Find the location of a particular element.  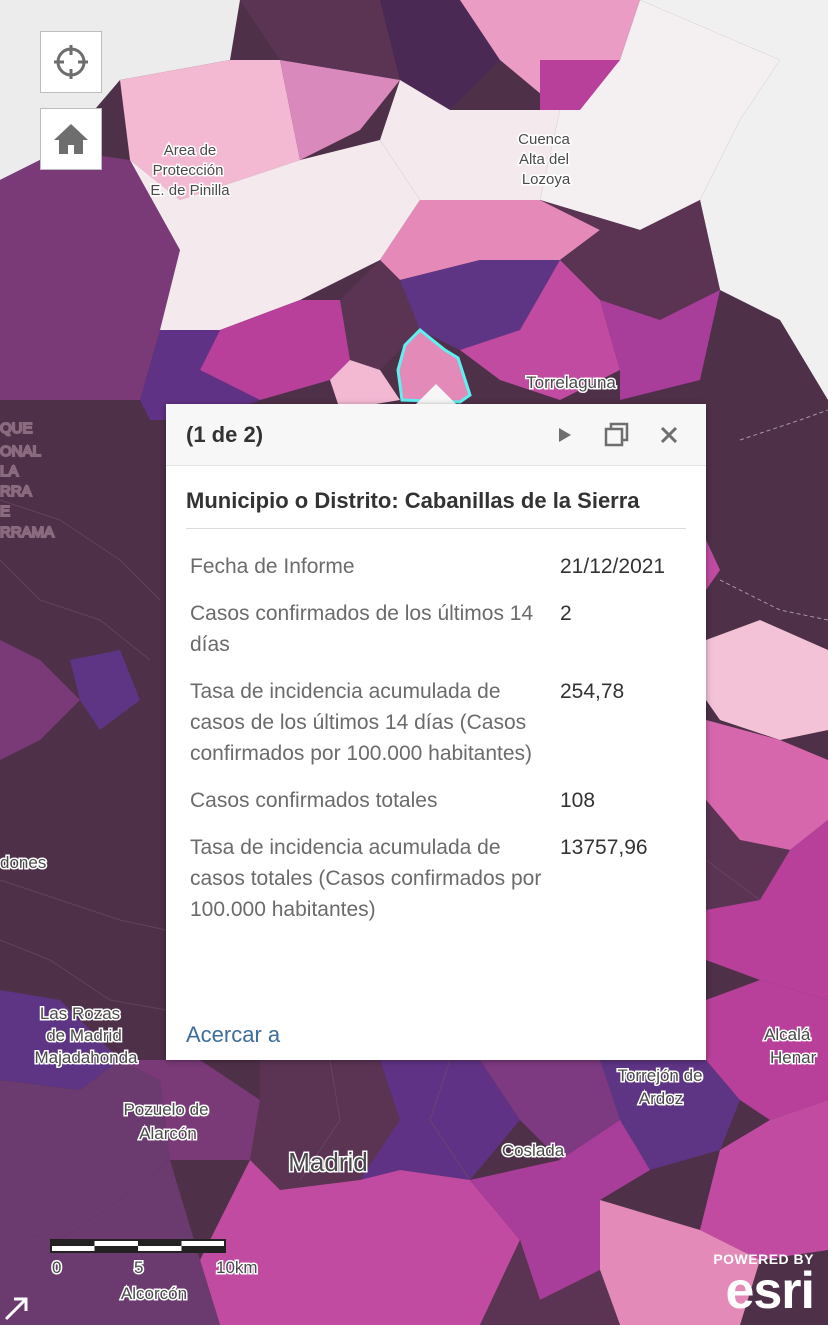

field-value: 13757,96 is located at coordinates (604, 847).